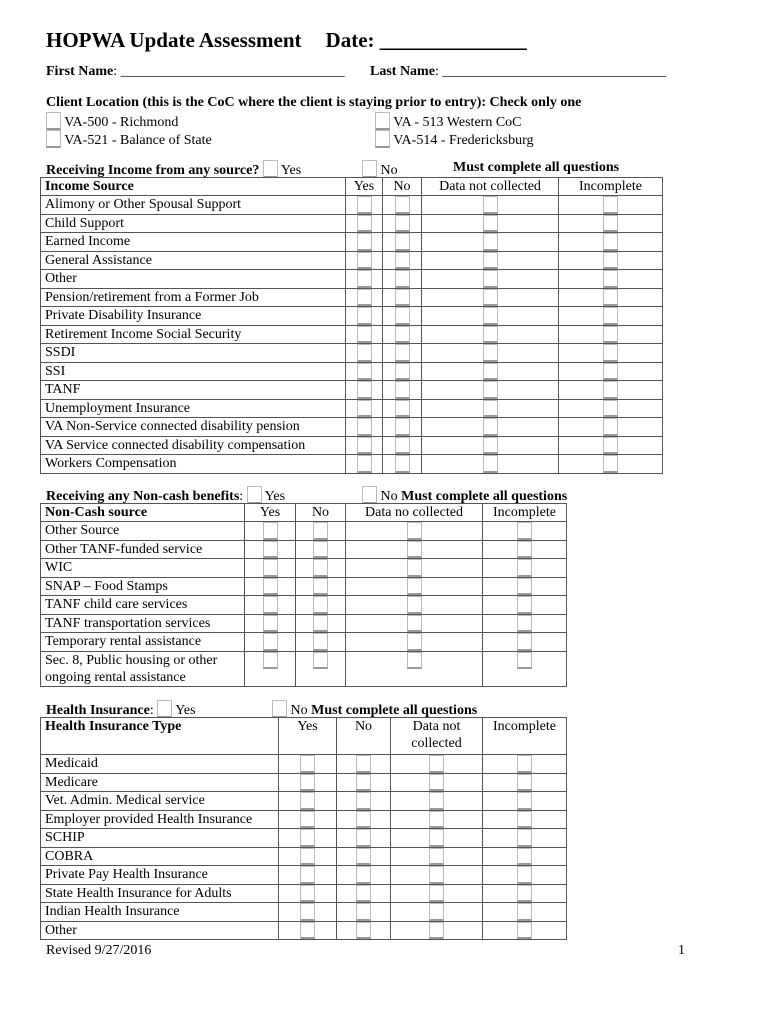 The image size is (770, 1024). What do you see at coordinates (382, 121) in the screenshot?
I see `checkbox` at bounding box center [382, 121].